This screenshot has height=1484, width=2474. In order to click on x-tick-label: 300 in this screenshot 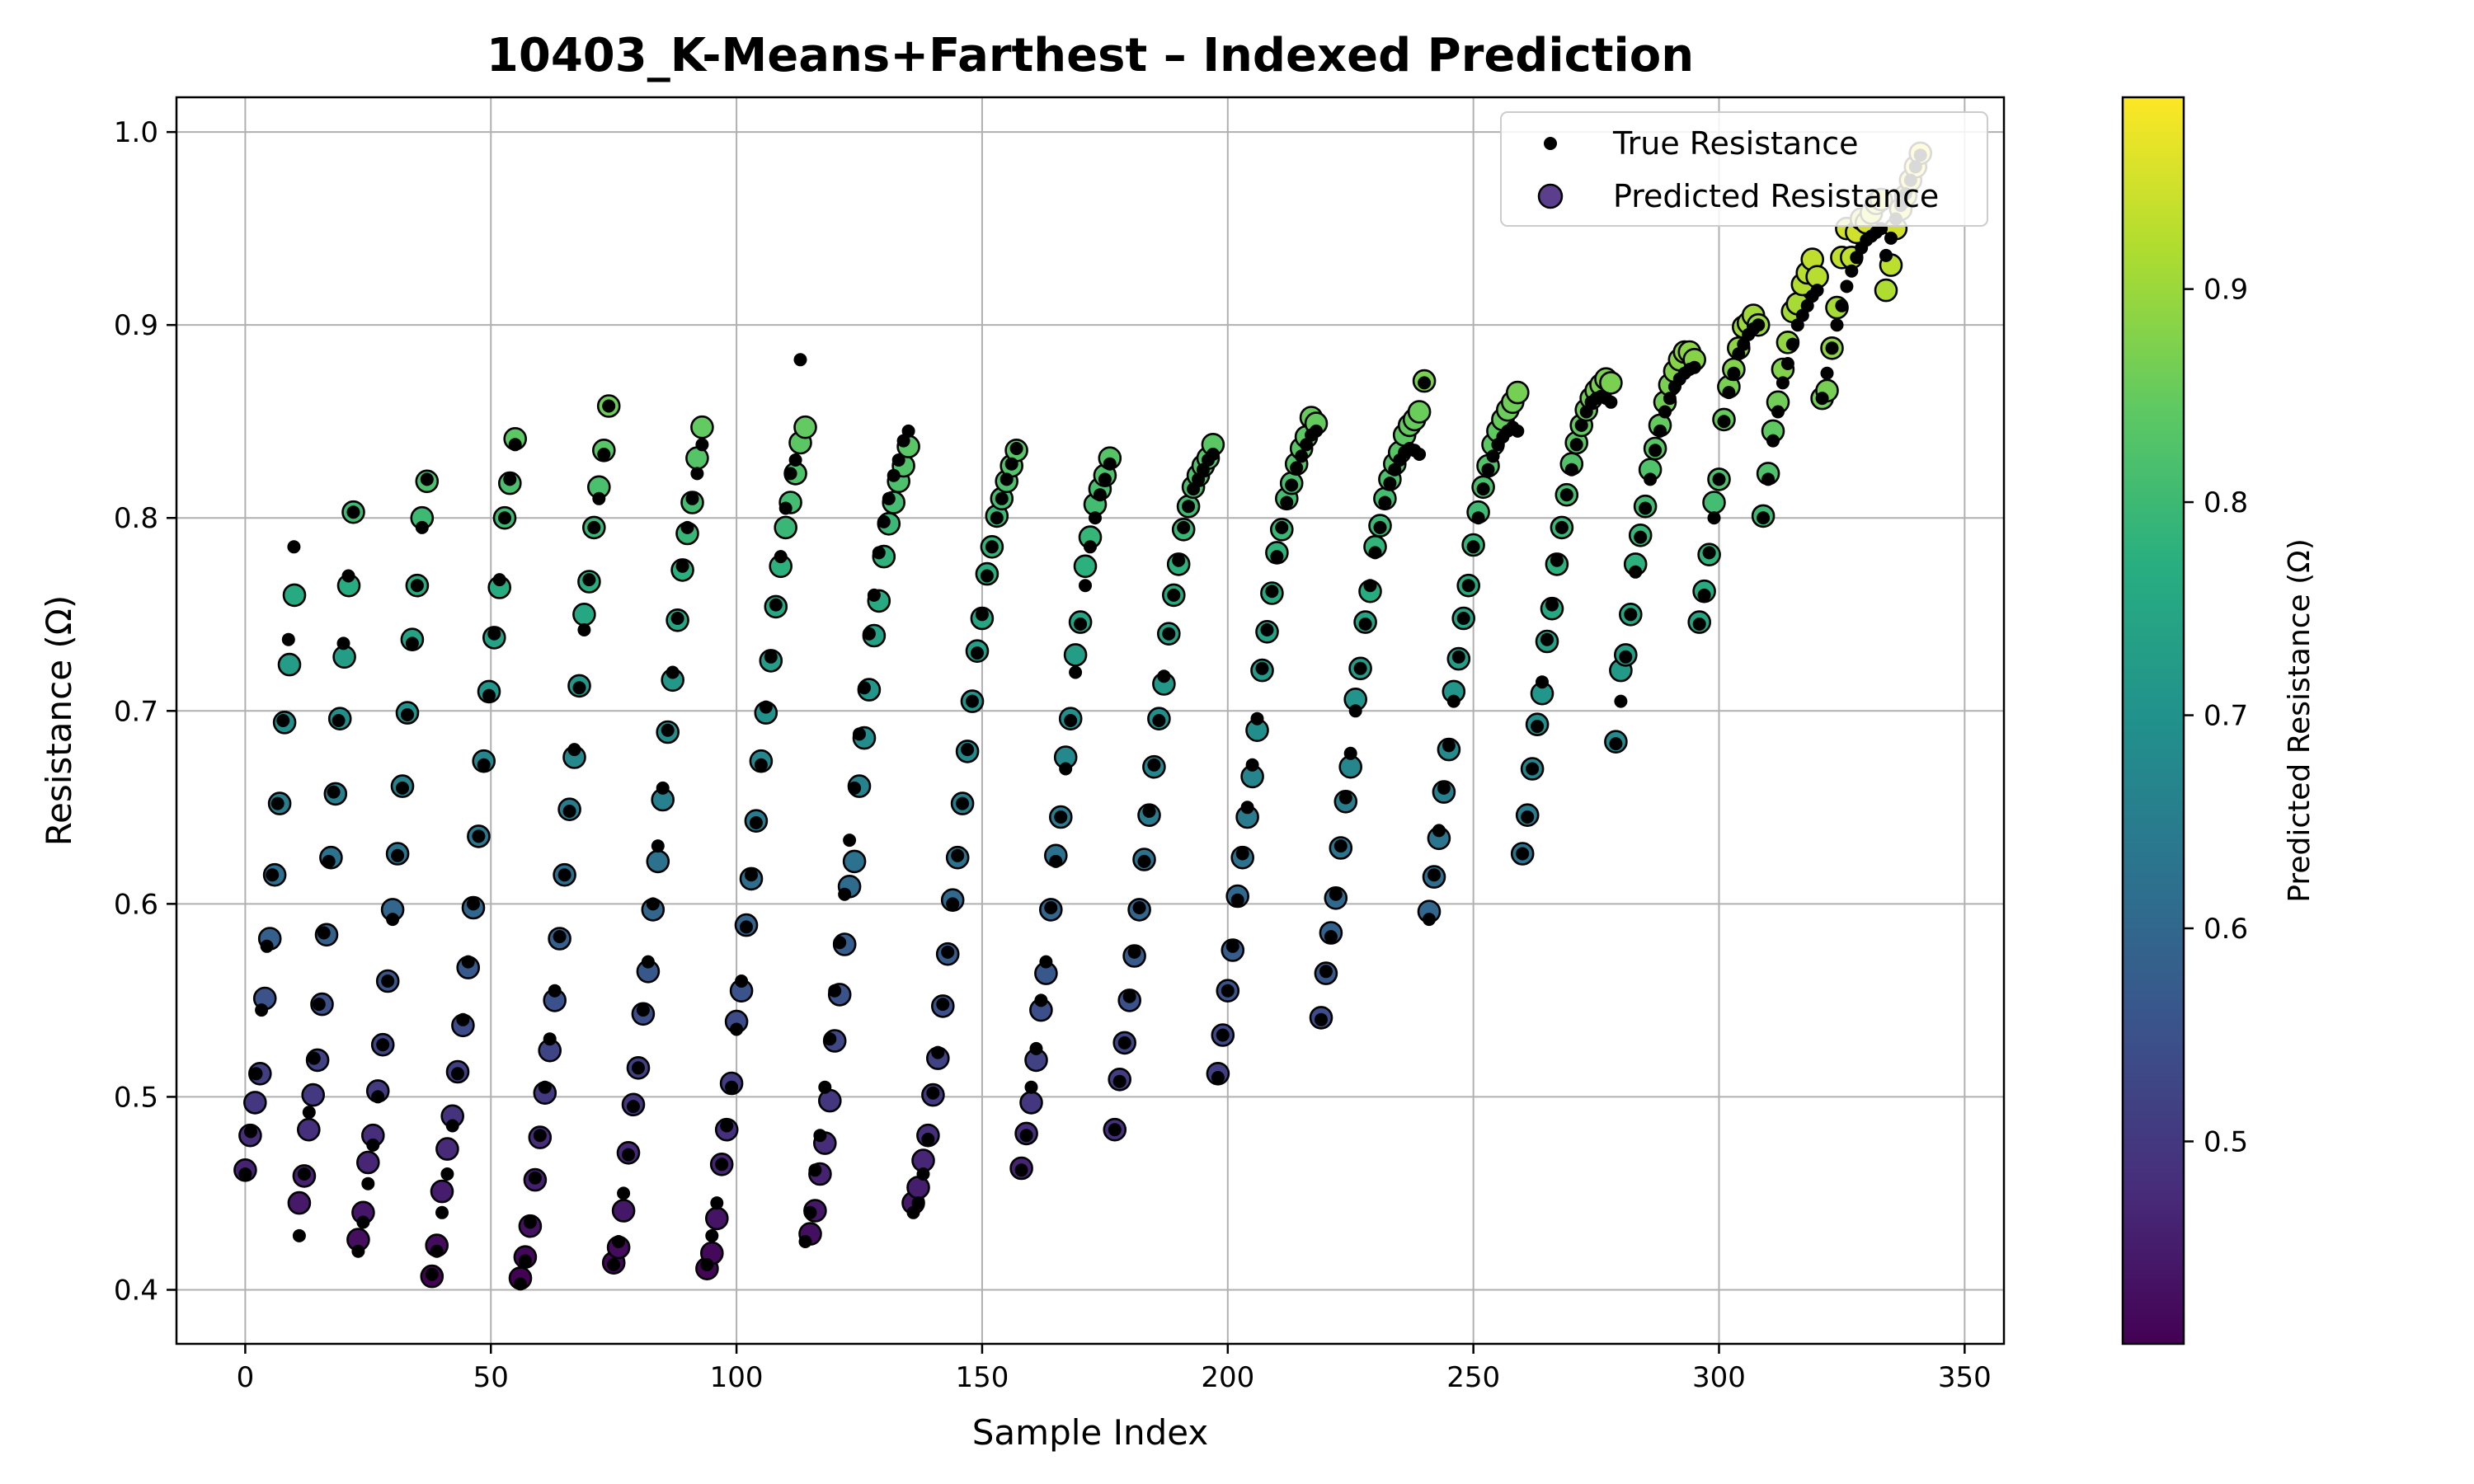, I will do `click(1719, 1377)`.